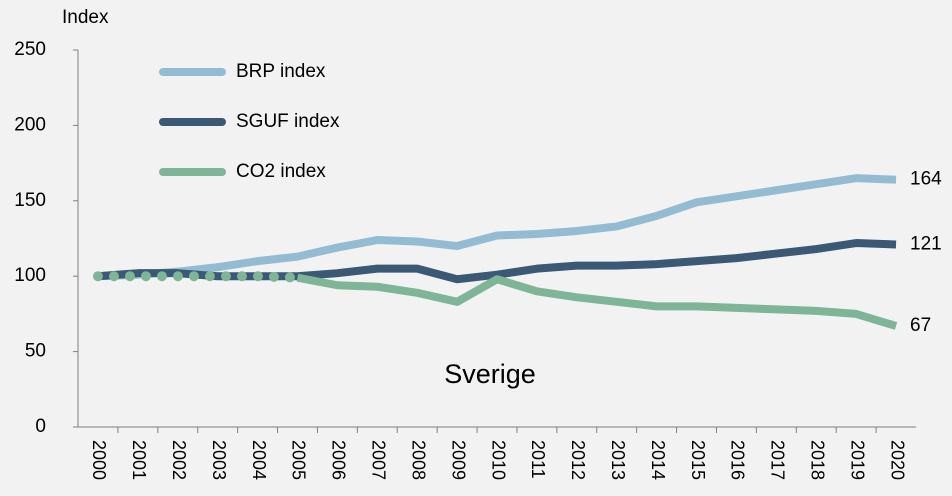 This screenshot has height=496, width=952. What do you see at coordinates (288, 121) in the screenshot?
I see `legend-label: SGUF index` at bounding box center [288, 121].